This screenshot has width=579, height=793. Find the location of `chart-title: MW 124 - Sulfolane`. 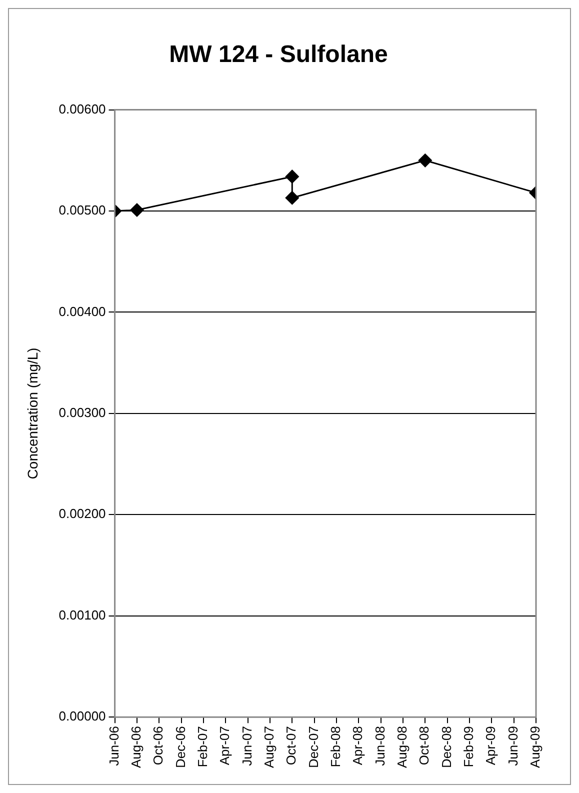

chart-title: MW 124 - Sulfolane is located at coordinates (278, 54).